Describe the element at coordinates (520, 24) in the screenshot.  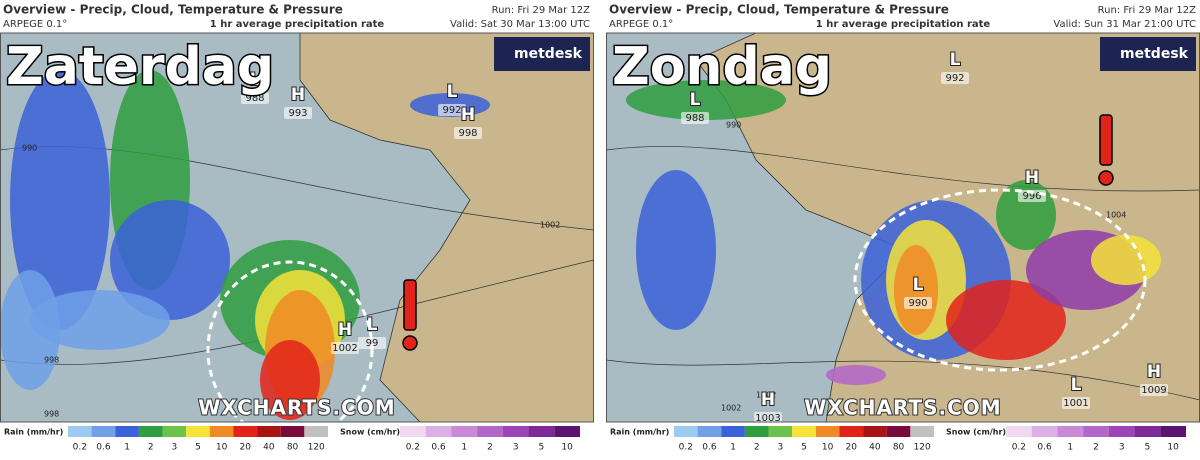
I see `valid-time: Valid: Sat 30 Mar 13:00 UTC` at that location.